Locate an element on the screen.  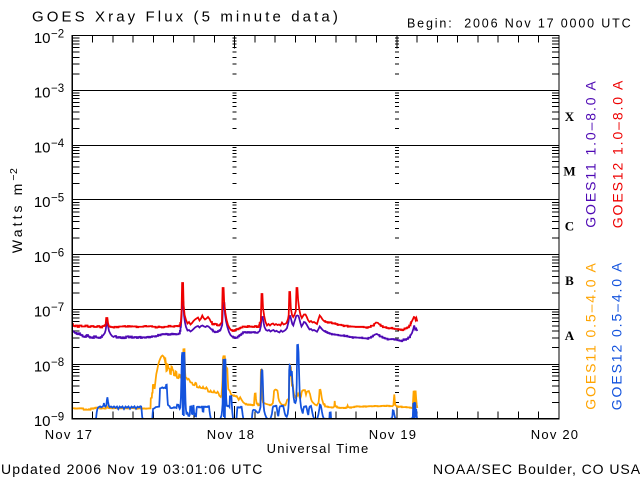
svg-text: Nov 20 is located at coordinates (555, 434).